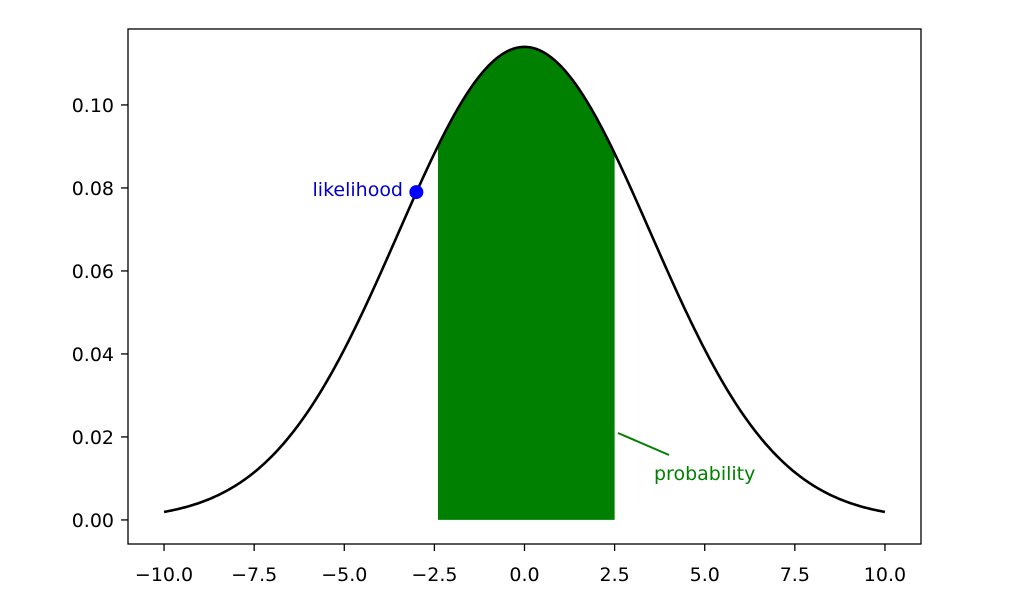 The height and width of the screenshot is (602, 1024). Describe the element at coordinates (643, 444) in the screenshot. I see `probability-leader-line` at that location.